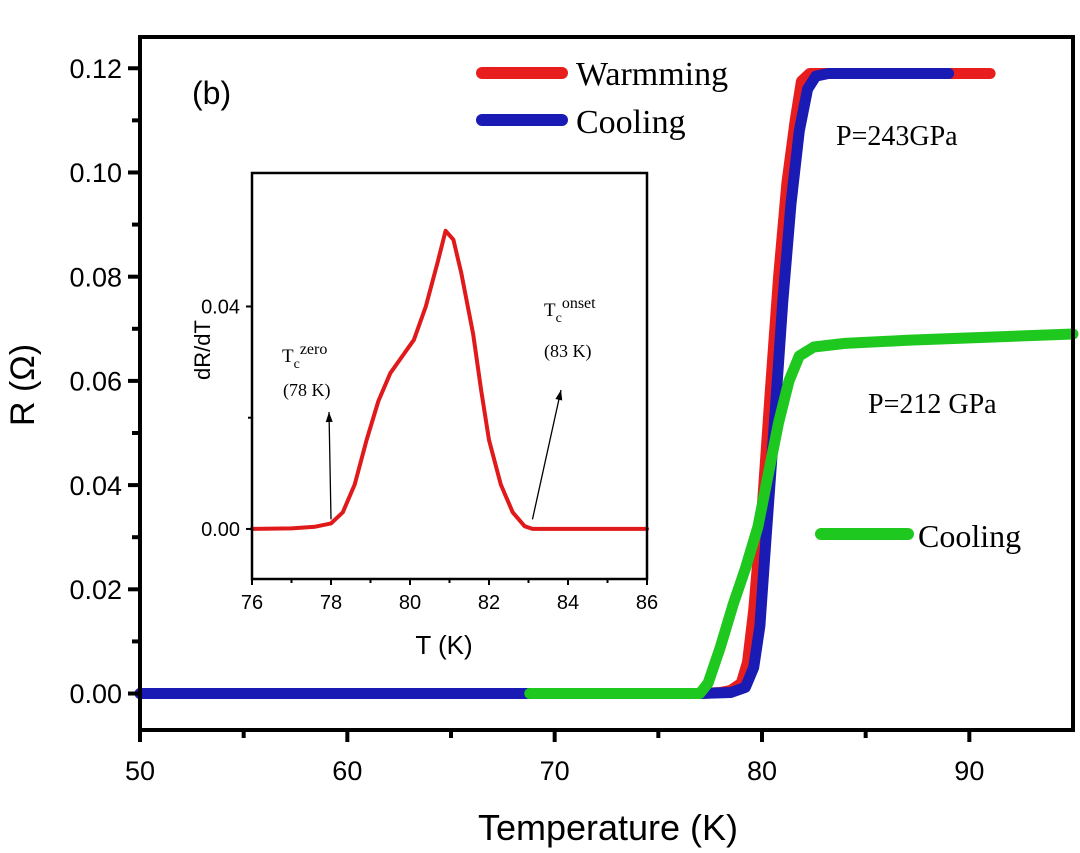  What do you see at coordinates (570, 310) in the screenshot?
I see `tc-onset-label: Tconset` at bounding box center [570, 310].